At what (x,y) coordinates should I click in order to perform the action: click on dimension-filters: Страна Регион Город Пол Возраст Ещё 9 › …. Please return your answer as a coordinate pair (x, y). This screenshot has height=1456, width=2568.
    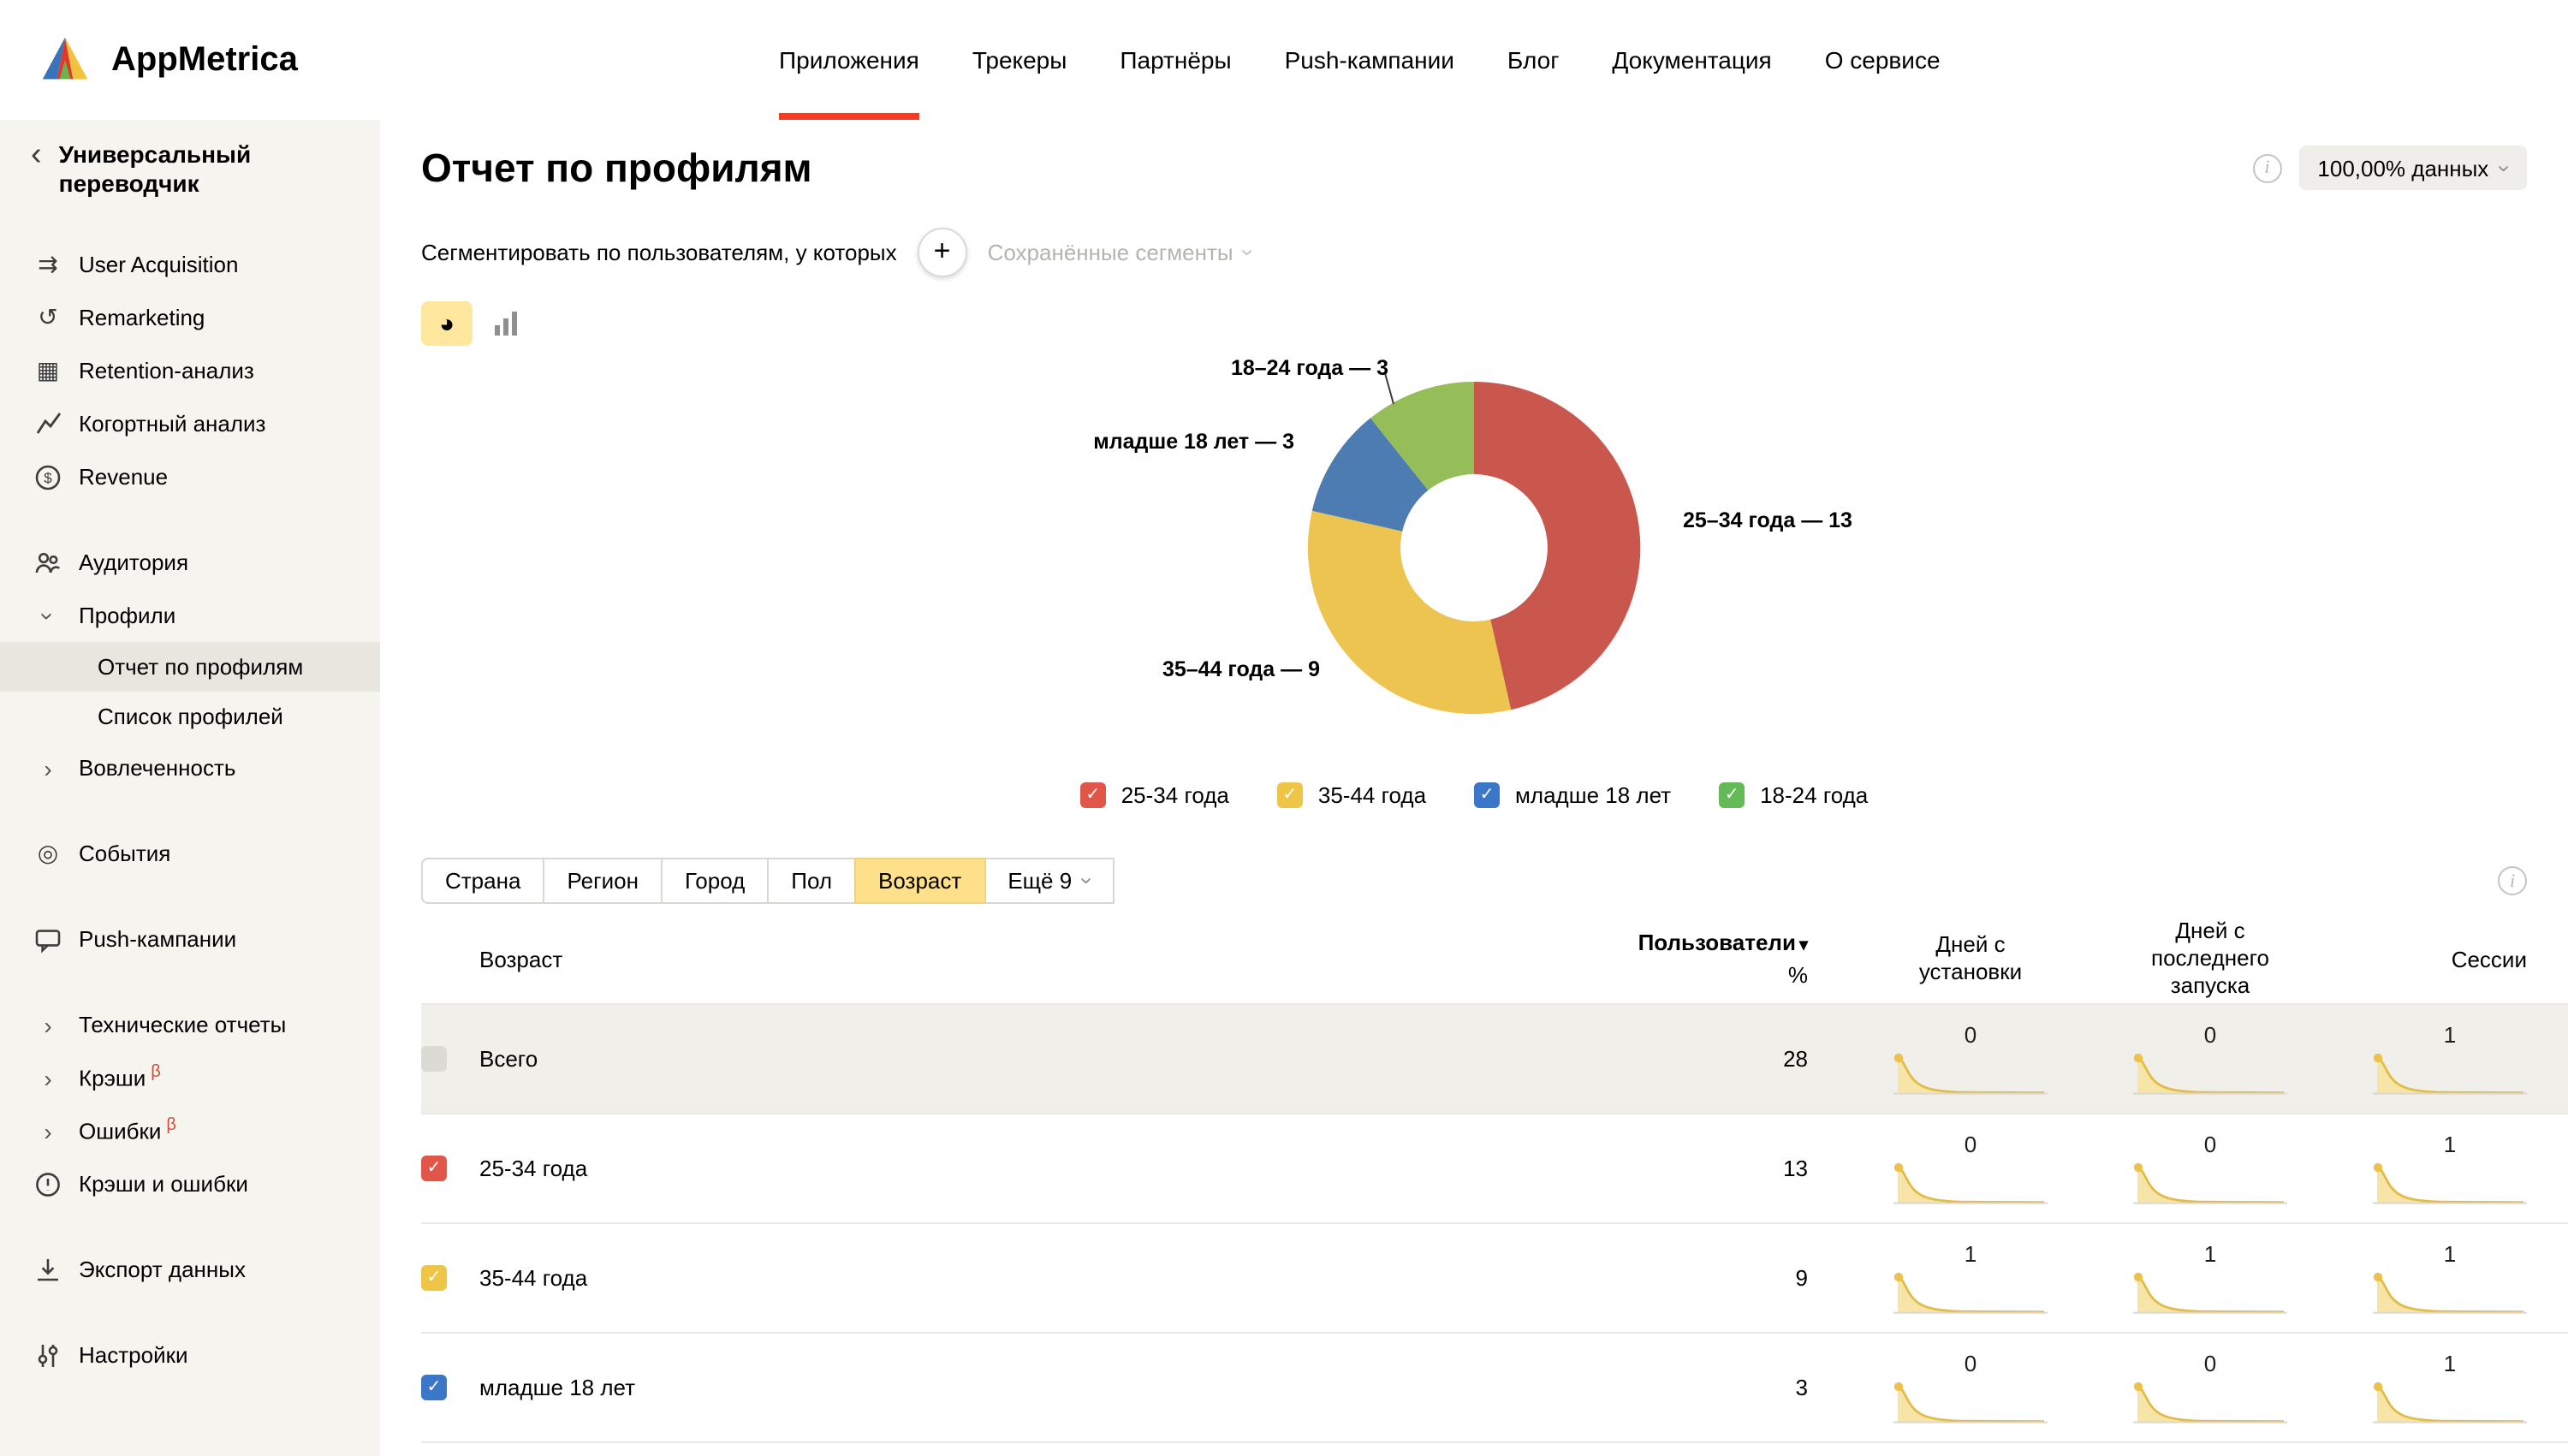
    Looking at the image, I should click on (1474, 881).